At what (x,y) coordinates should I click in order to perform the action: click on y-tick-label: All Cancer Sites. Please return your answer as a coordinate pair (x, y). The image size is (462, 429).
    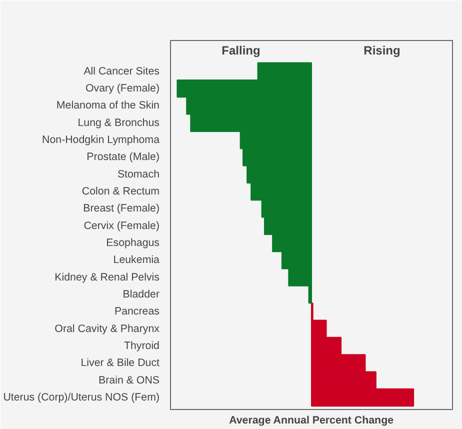
    Looking at the image, I should click on (122, 71).